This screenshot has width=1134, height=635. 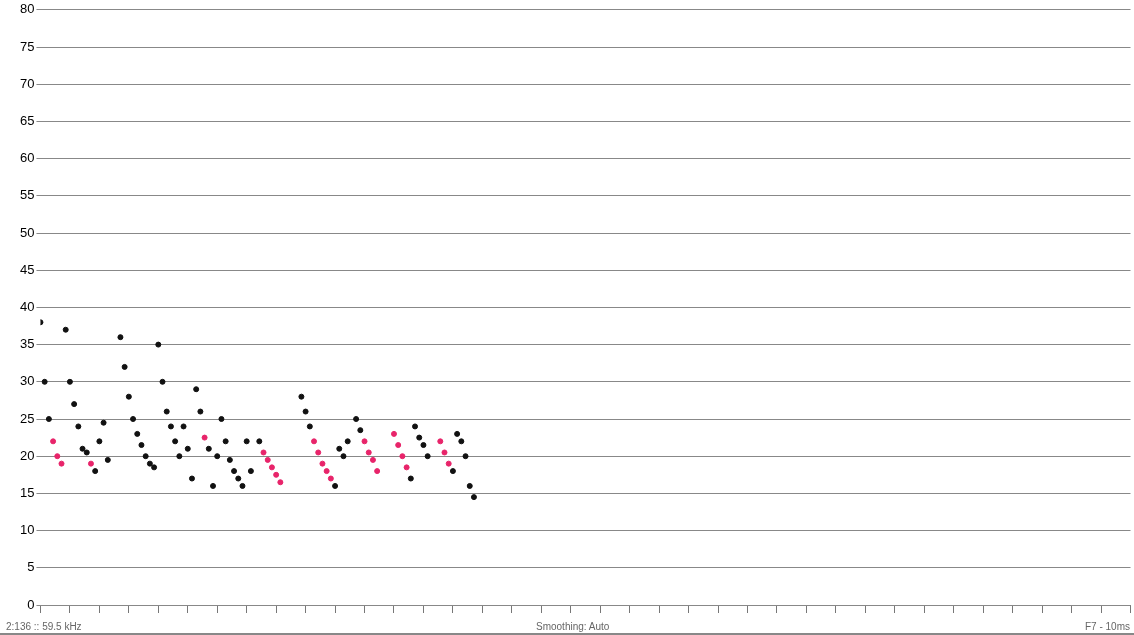 I want to click on y-tick-label: 60, so click(x=27, y=158).